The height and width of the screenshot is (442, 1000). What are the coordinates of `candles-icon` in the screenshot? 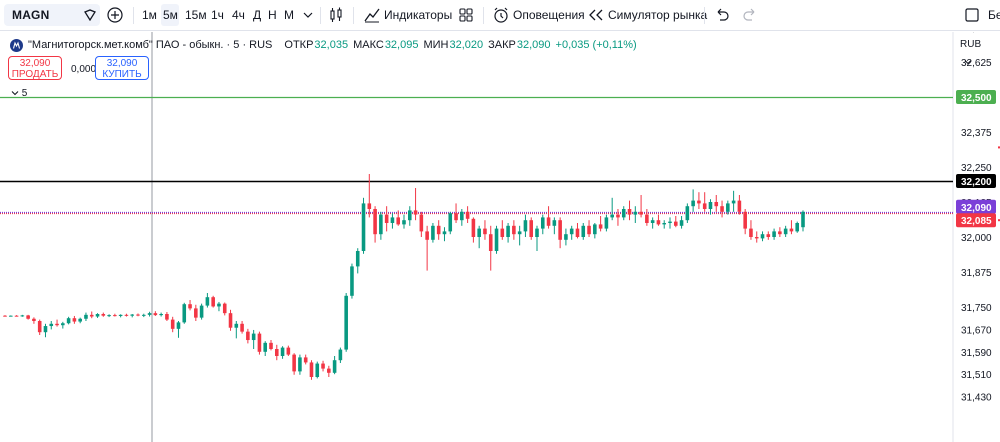 It's located at (336, 15).